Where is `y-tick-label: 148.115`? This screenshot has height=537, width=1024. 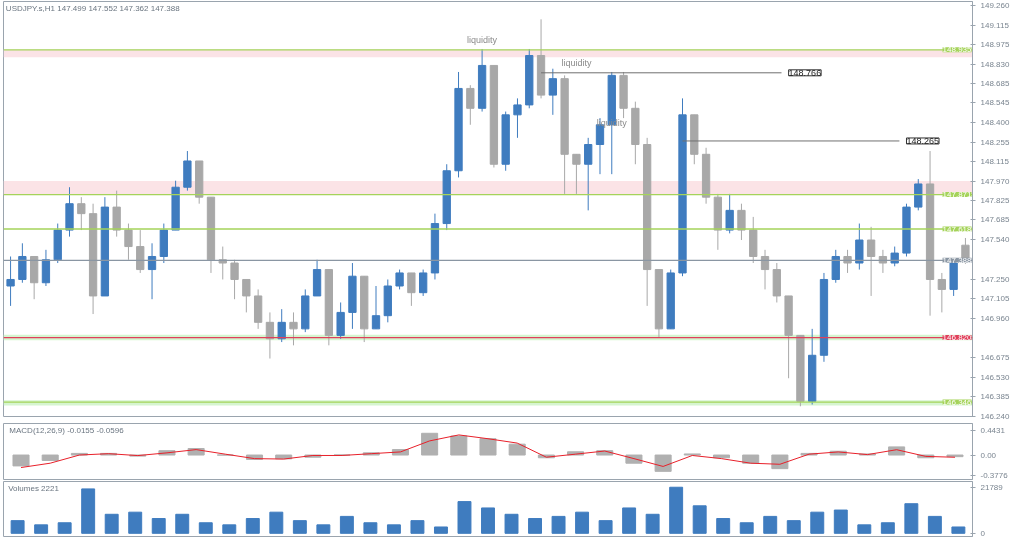 y-tick-label: 148.115 is located at coordinates (995, 161).